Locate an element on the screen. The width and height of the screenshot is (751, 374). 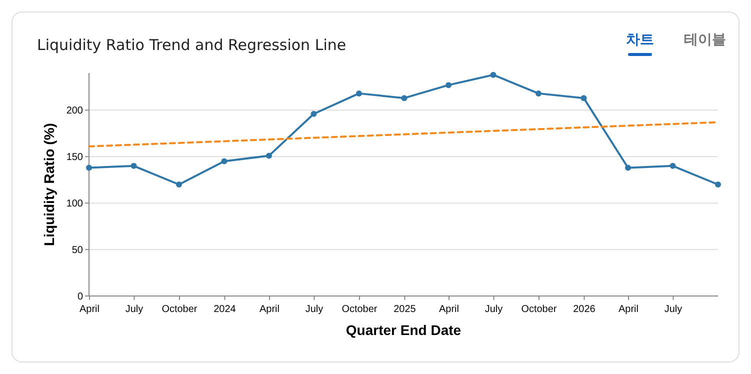
x-axis-title: Quarter End Date is located at coordinates (404, 330).